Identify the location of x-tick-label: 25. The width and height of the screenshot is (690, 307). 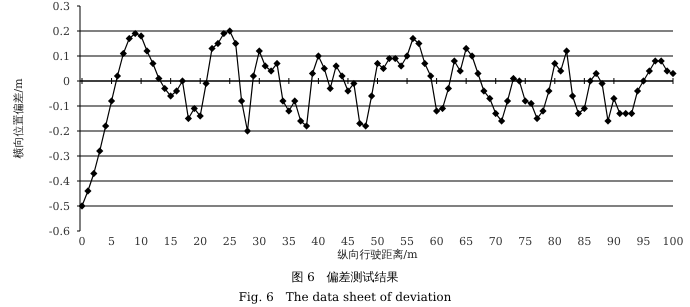
(229, 241).